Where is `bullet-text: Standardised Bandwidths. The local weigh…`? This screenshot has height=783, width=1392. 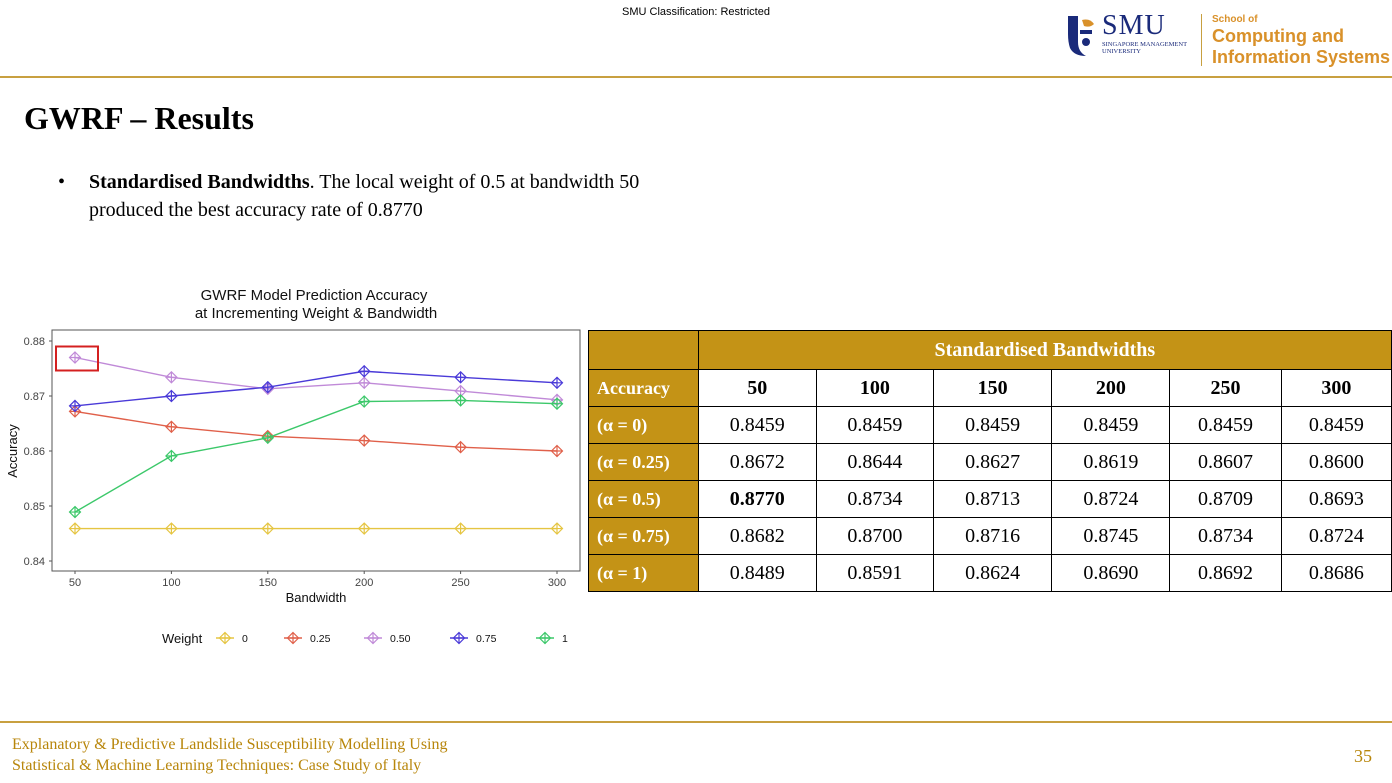 bullet-text: Standardised Bandwidths. The local weigh… is located at coordinates (369, 196).